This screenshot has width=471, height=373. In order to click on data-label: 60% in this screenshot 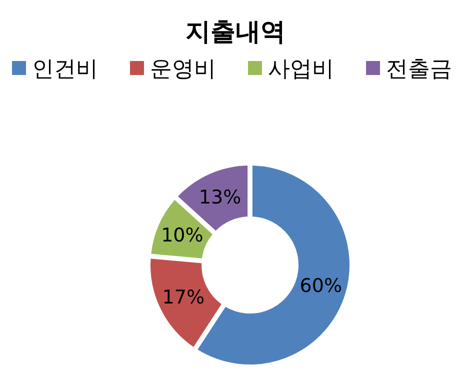, I will do `click(321, 286)`.